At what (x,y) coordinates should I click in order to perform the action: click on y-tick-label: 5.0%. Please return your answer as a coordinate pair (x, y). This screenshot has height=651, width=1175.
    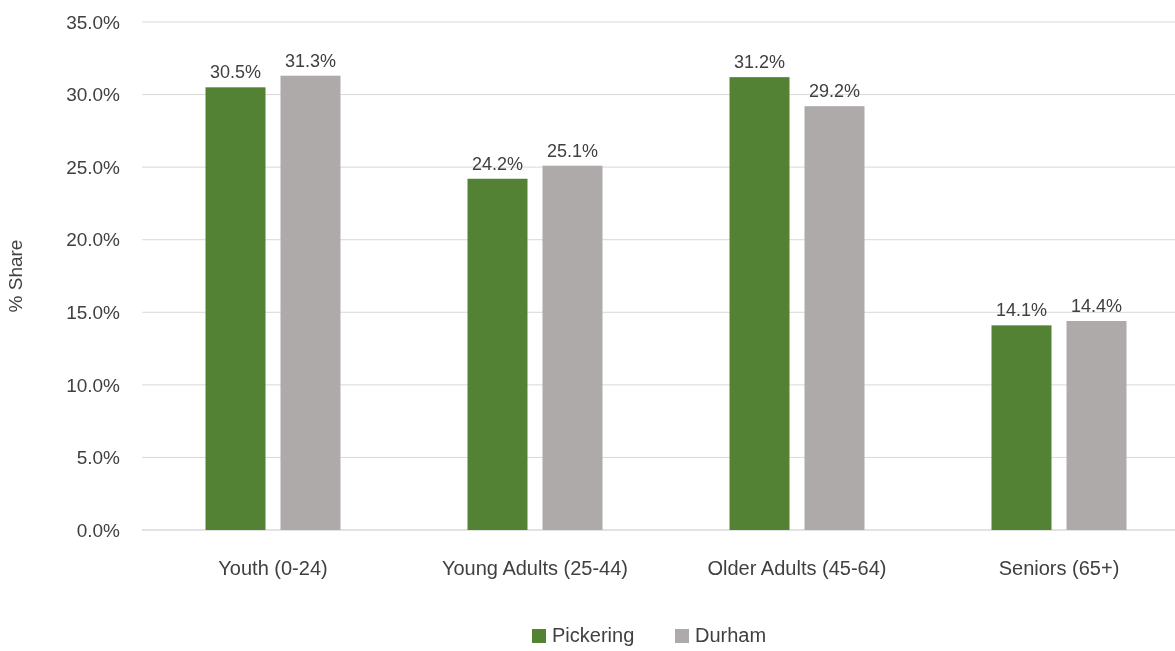
    Looking at the image, I should click on (98, 458).